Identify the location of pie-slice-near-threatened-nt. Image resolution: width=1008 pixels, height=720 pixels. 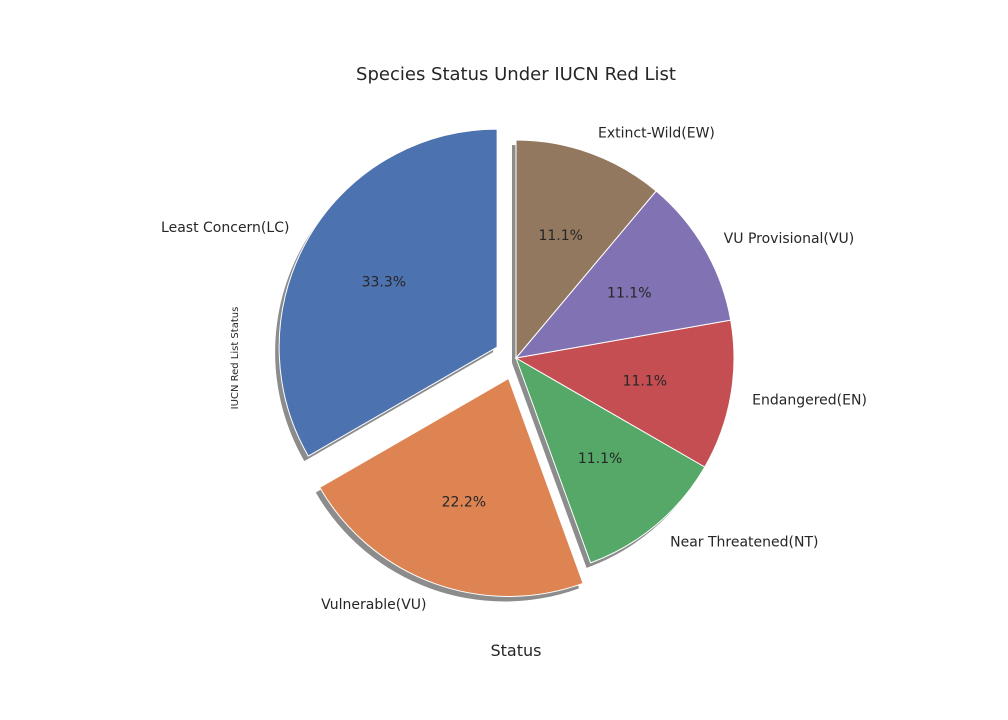
(610, 460).